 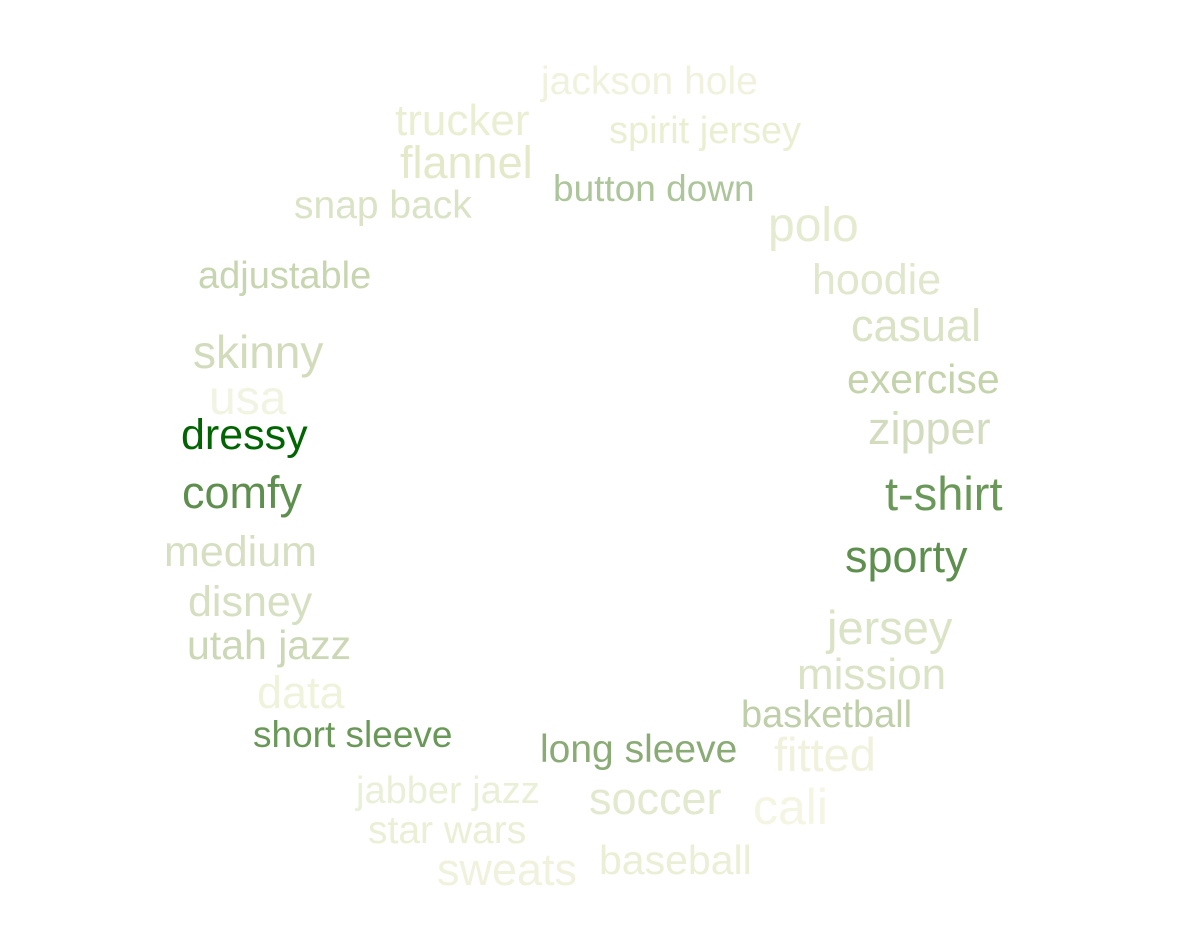 I want to click on word-basketball: basketball, so click(x=827, y=715).